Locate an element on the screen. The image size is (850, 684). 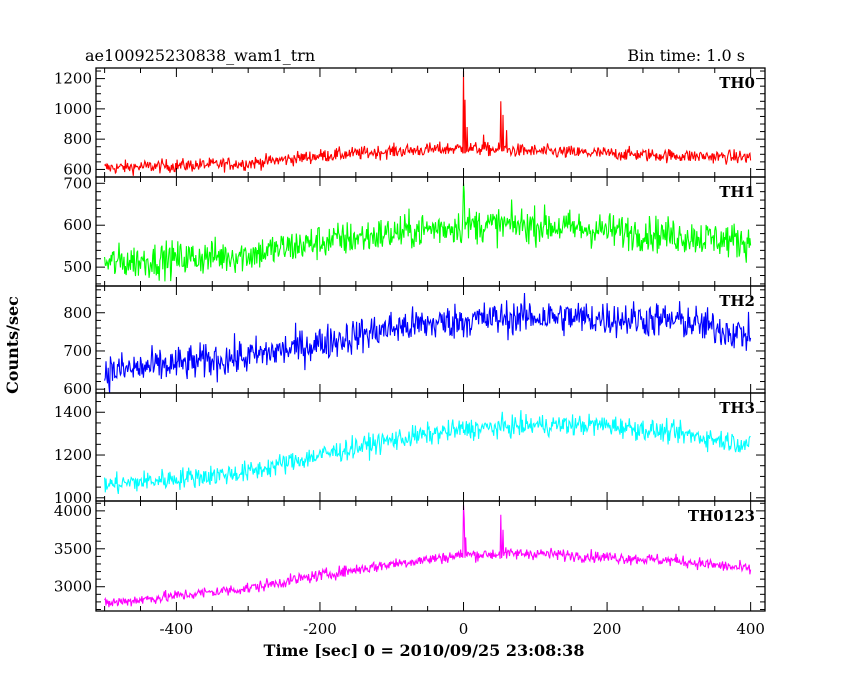
series-line-th3 is located at coordinates (427, 452).